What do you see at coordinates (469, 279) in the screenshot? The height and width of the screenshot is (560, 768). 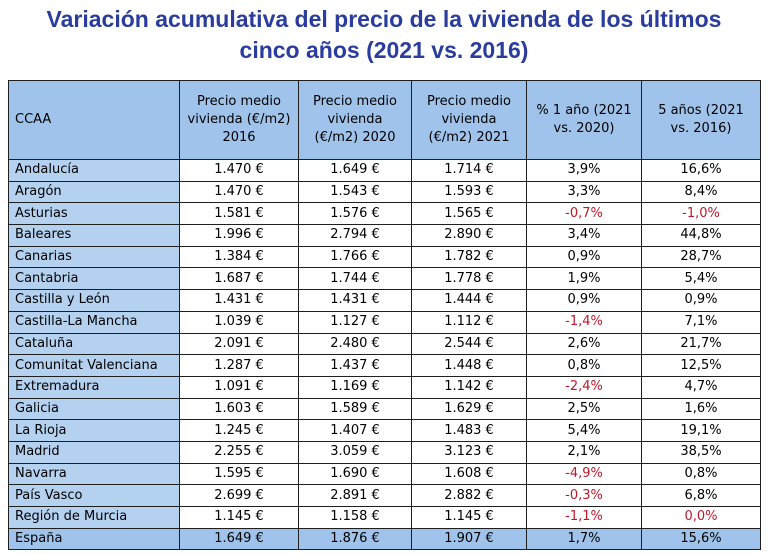 I see `price-2021-cell: 1.778 €` at bounding box center [469, 279].